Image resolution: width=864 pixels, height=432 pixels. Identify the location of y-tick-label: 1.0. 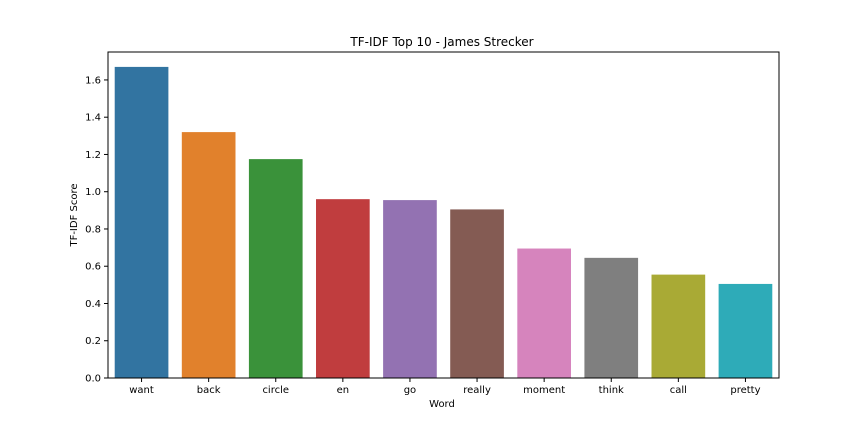
(93, 192).